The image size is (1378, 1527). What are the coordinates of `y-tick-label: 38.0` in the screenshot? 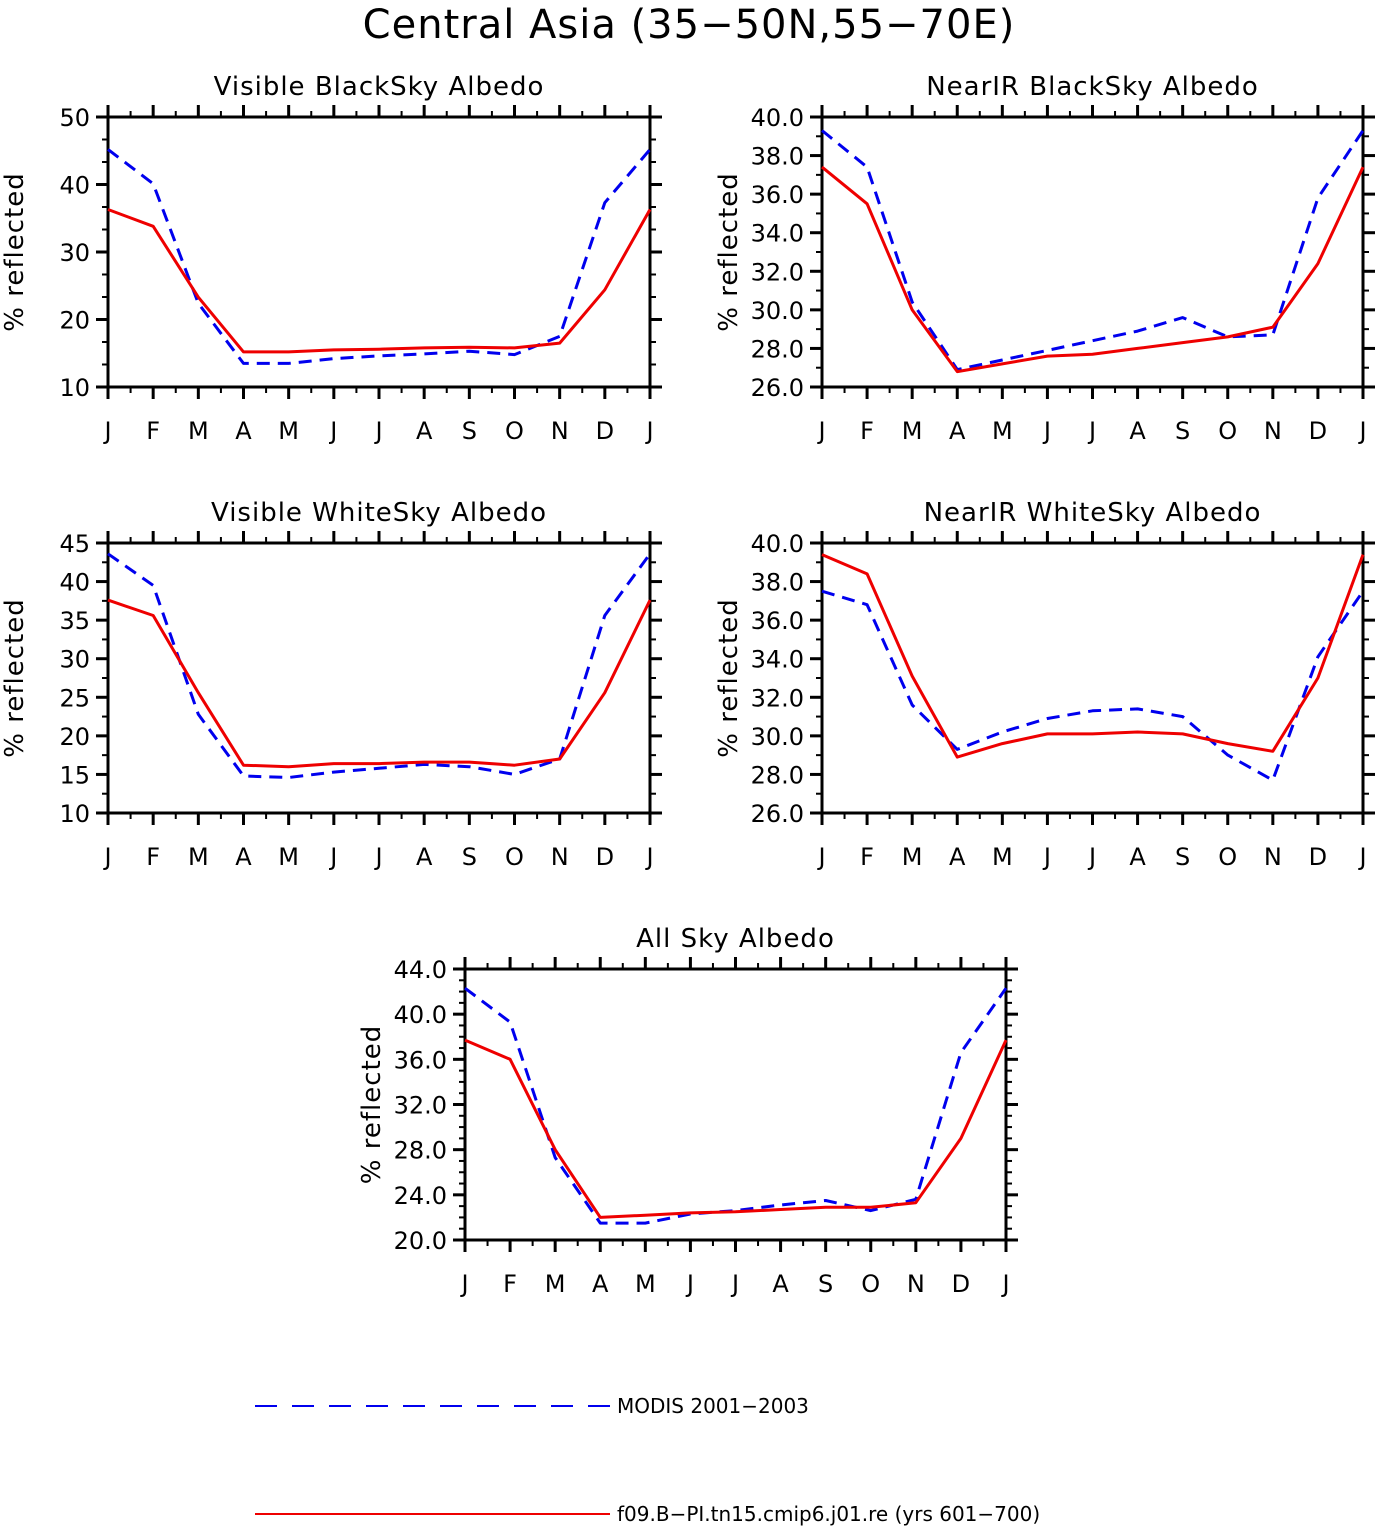 It's located at (777, 583).